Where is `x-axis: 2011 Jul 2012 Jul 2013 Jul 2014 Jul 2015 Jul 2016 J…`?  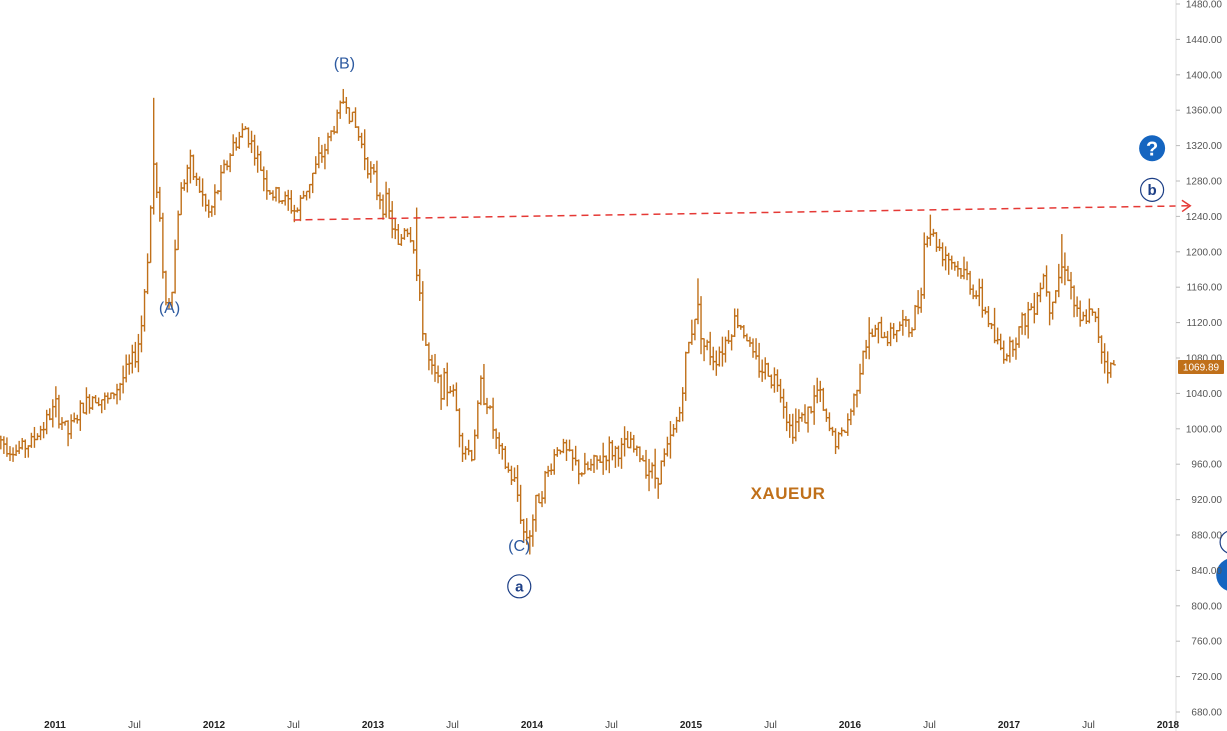 x-axis: 2011 Jul 2012 Jul 2013 Jul 2014 Jul 2015 Jul 2016 J… is located at coordinates (611, 725).